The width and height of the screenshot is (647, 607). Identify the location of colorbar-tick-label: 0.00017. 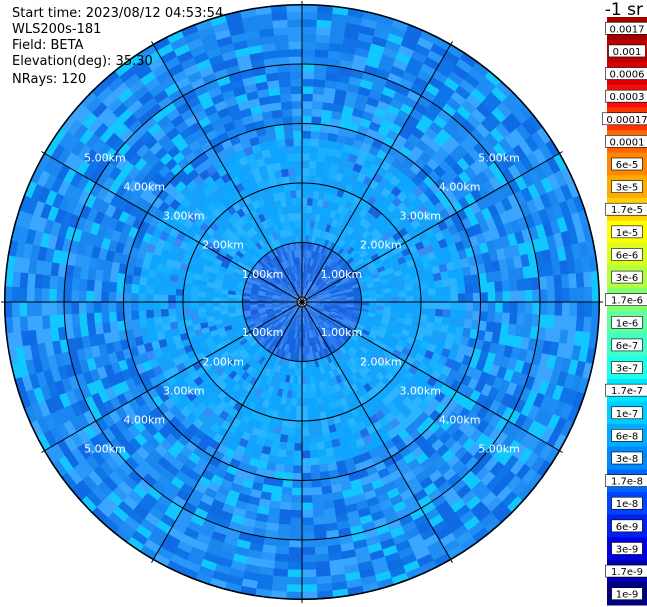
(626, 120).